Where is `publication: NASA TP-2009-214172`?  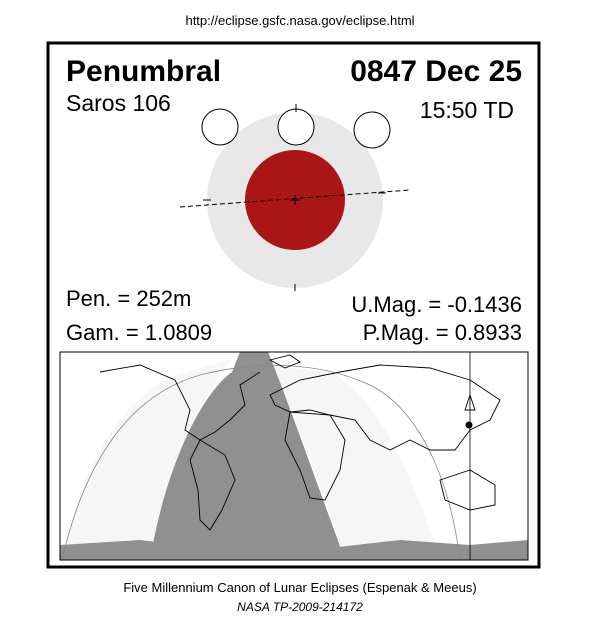
publication: NASA TP-2009-214172 is located at coordinates (300, 607).